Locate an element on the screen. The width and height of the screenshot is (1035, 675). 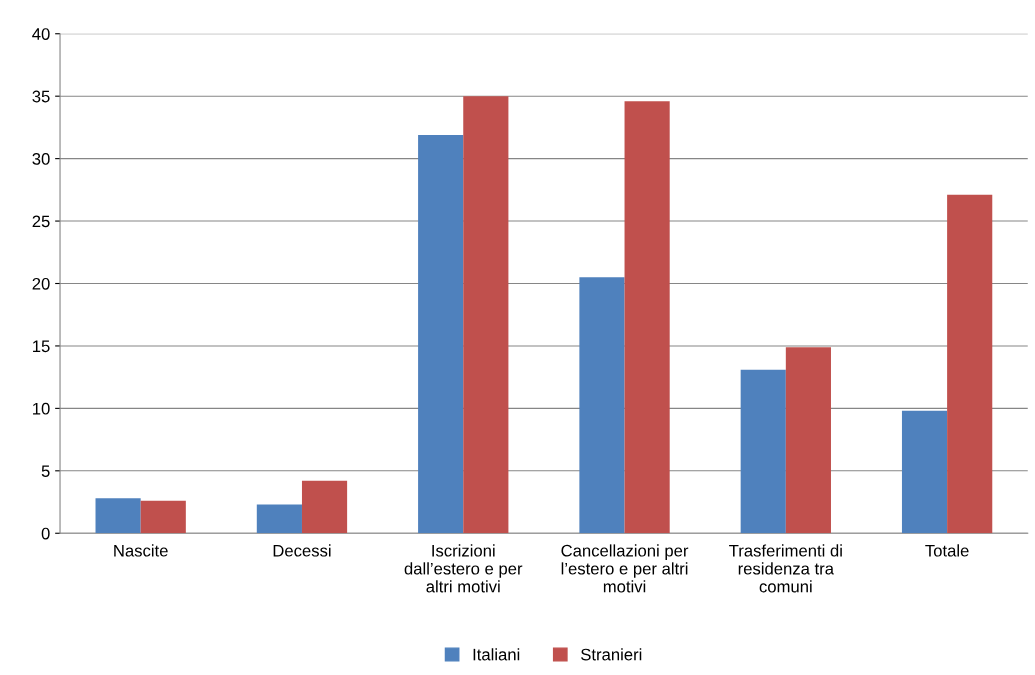
x-tick-label: Iscrizioni dall’estero e per altri motivi is located at coordinates (463, 568).